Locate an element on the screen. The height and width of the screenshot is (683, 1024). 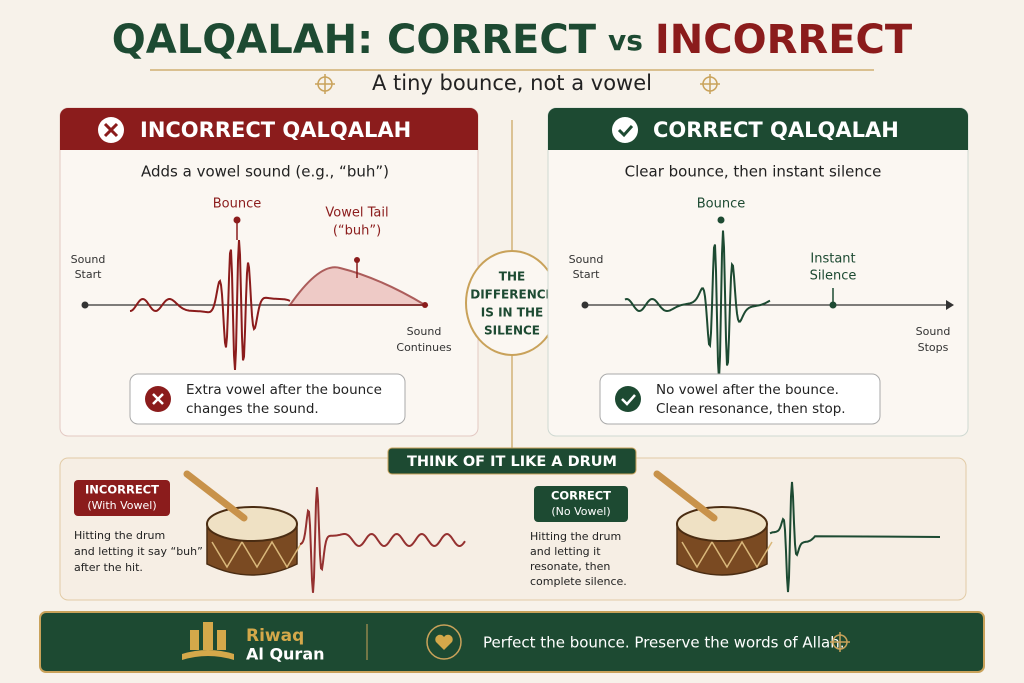
badge-text: IS IN THE is located at coordinates (512, 313).